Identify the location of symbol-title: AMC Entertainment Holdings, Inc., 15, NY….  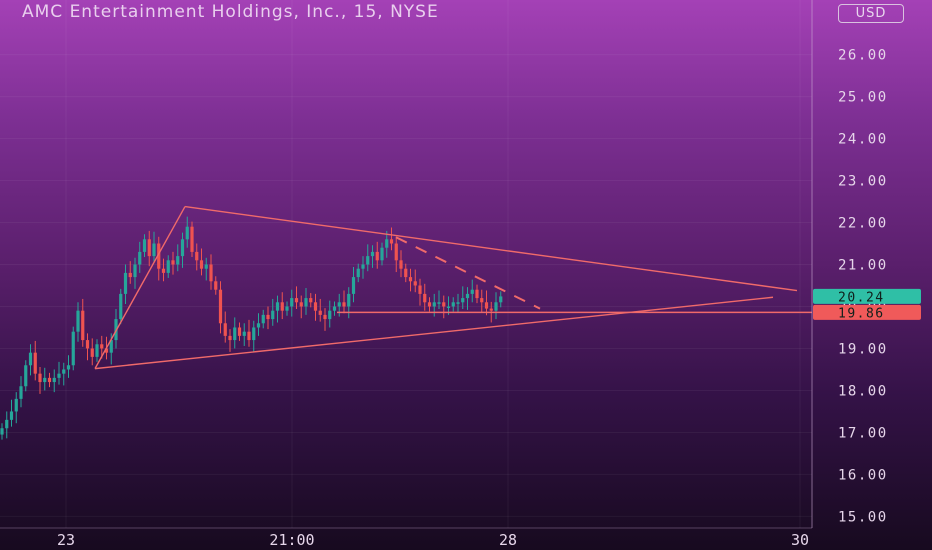
(230, 12).